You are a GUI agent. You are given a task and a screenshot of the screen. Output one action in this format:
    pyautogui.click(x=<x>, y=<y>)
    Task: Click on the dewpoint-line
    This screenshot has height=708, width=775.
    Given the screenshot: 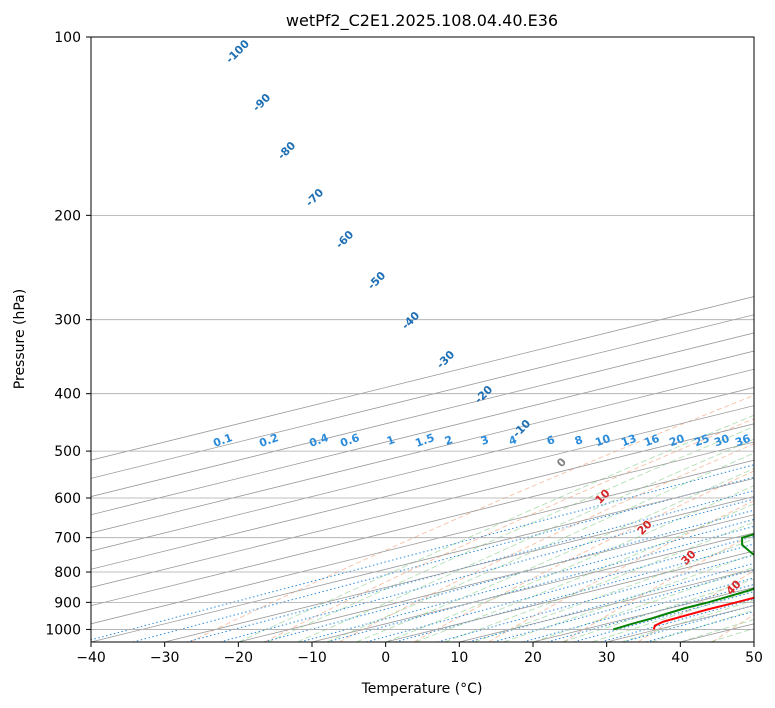 What is the action you would take?
    pyautogui.click(x=683, y=582)
    